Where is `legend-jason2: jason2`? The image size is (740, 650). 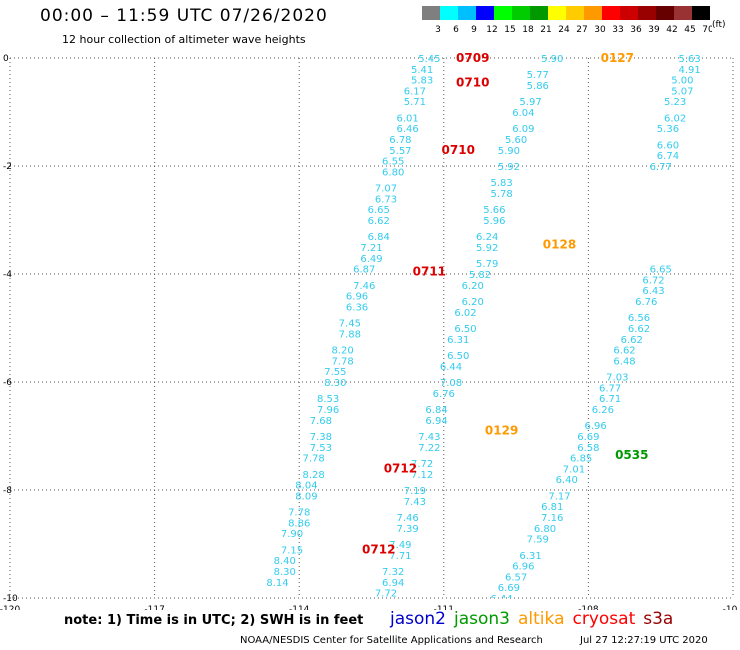
legend-jason2: jason2 is located at coordinates (418, 619).